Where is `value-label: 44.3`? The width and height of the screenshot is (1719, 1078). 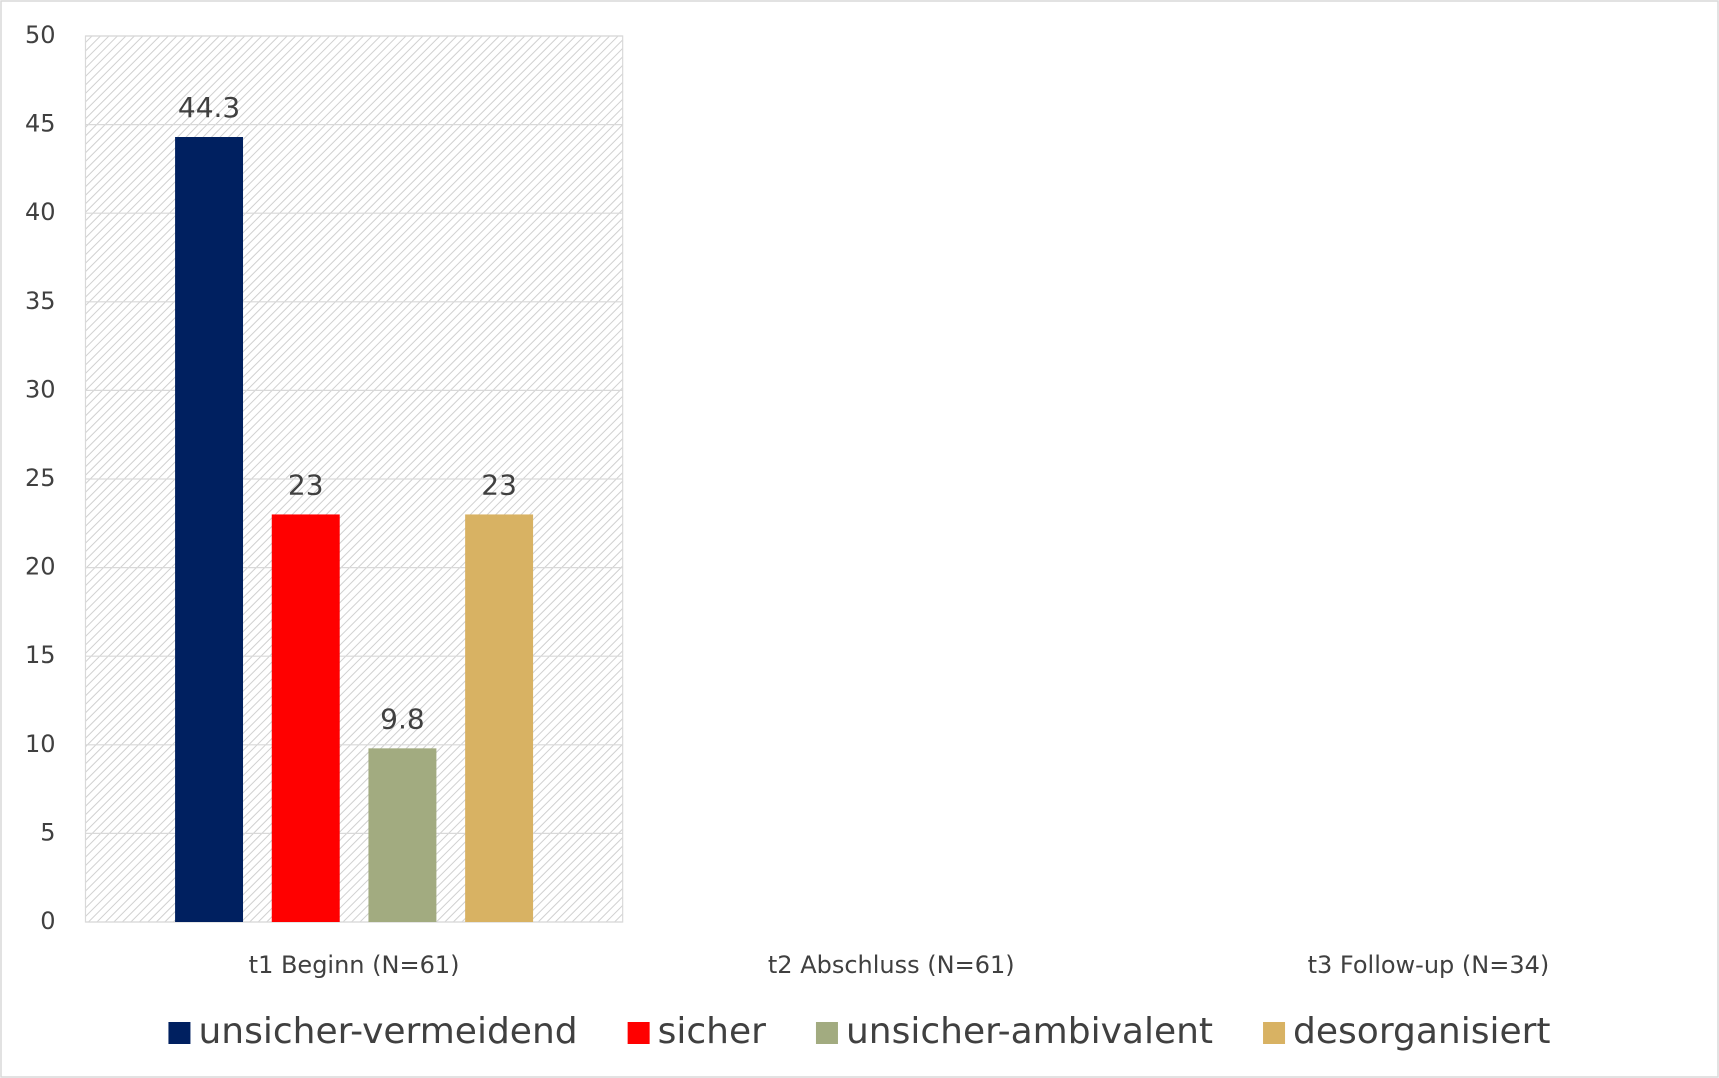 value-label: 44.3 is located at coordinates (209, 107).